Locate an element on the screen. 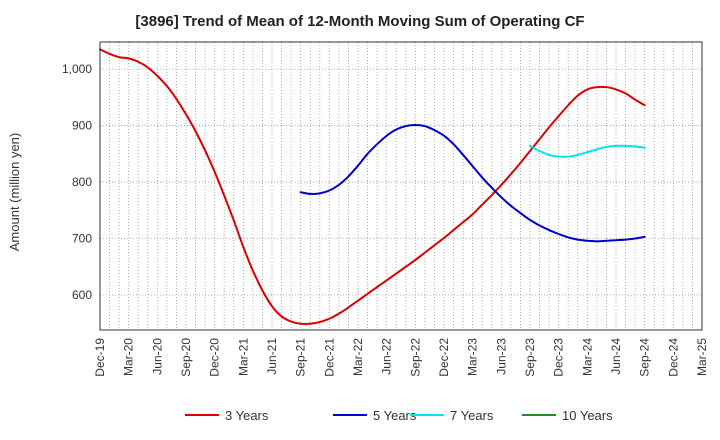 The image size is (720, 440). x-tick-label: Sep-22 is located at coordinates (415, 357).